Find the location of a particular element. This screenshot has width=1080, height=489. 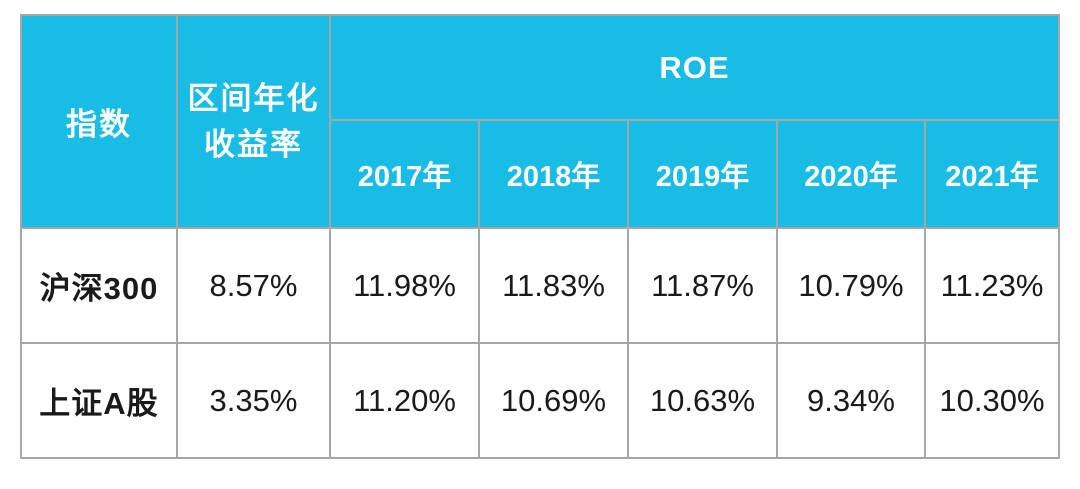

roe-2017-cell: 11.20% is located at coordinates (404, 400).